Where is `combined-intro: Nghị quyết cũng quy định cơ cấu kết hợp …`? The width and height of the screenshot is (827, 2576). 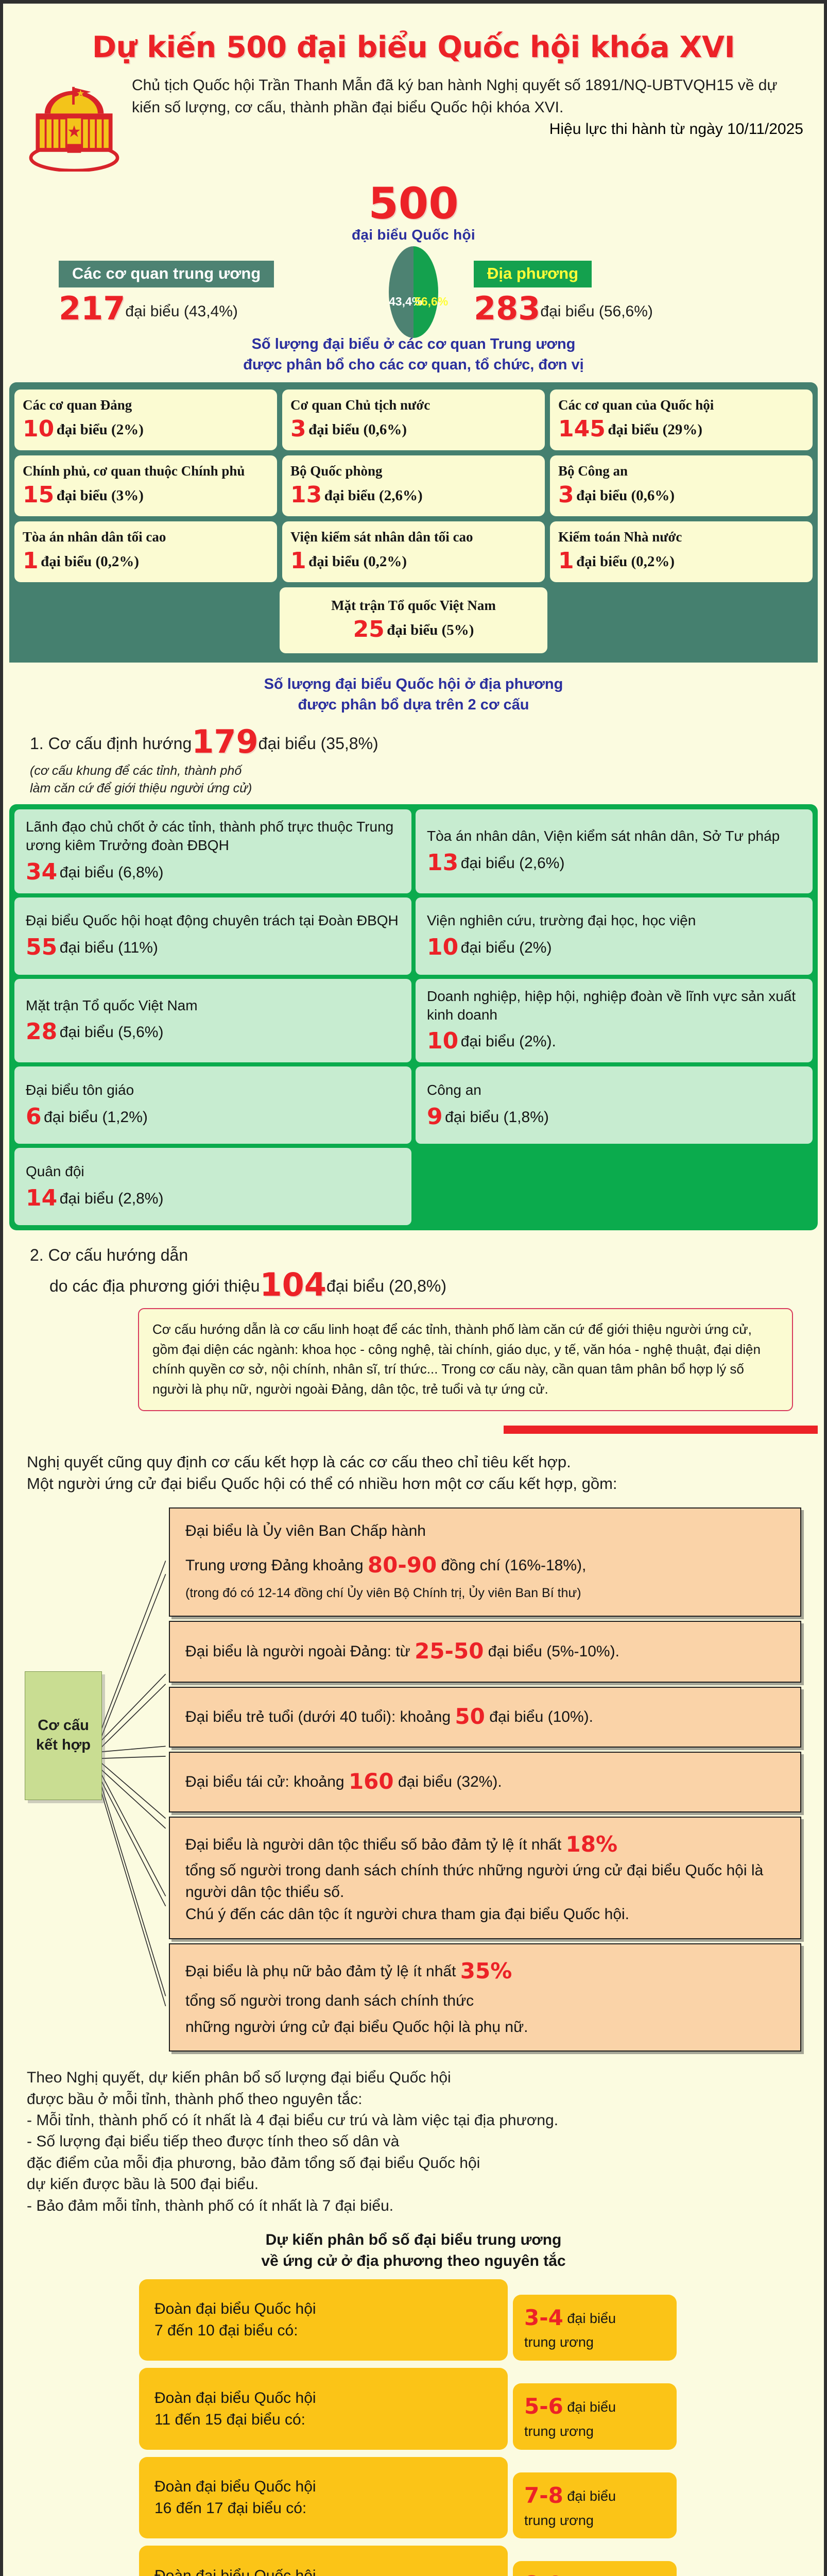 combined-intro: Nghị quyết cũng quy định cơ cấu kết hợp … is located at coordinates (413, 1472).